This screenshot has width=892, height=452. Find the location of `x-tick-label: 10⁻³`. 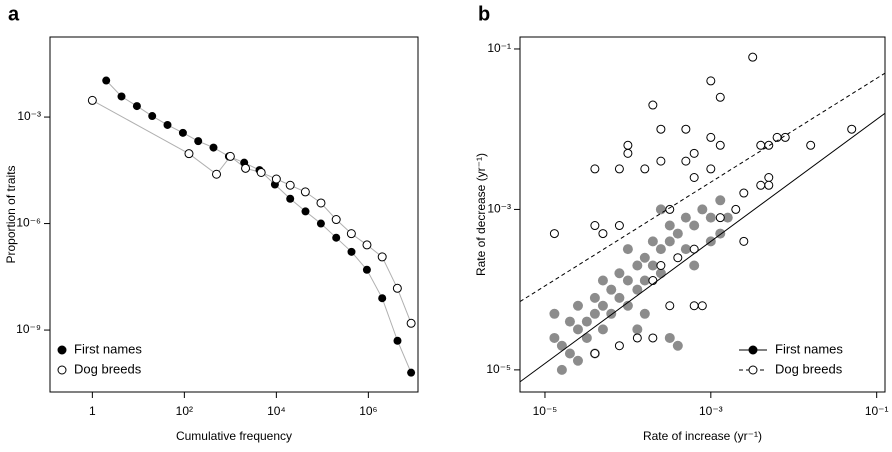

x-tick-label: 10⁻³ is located at coordinates (711, 411).